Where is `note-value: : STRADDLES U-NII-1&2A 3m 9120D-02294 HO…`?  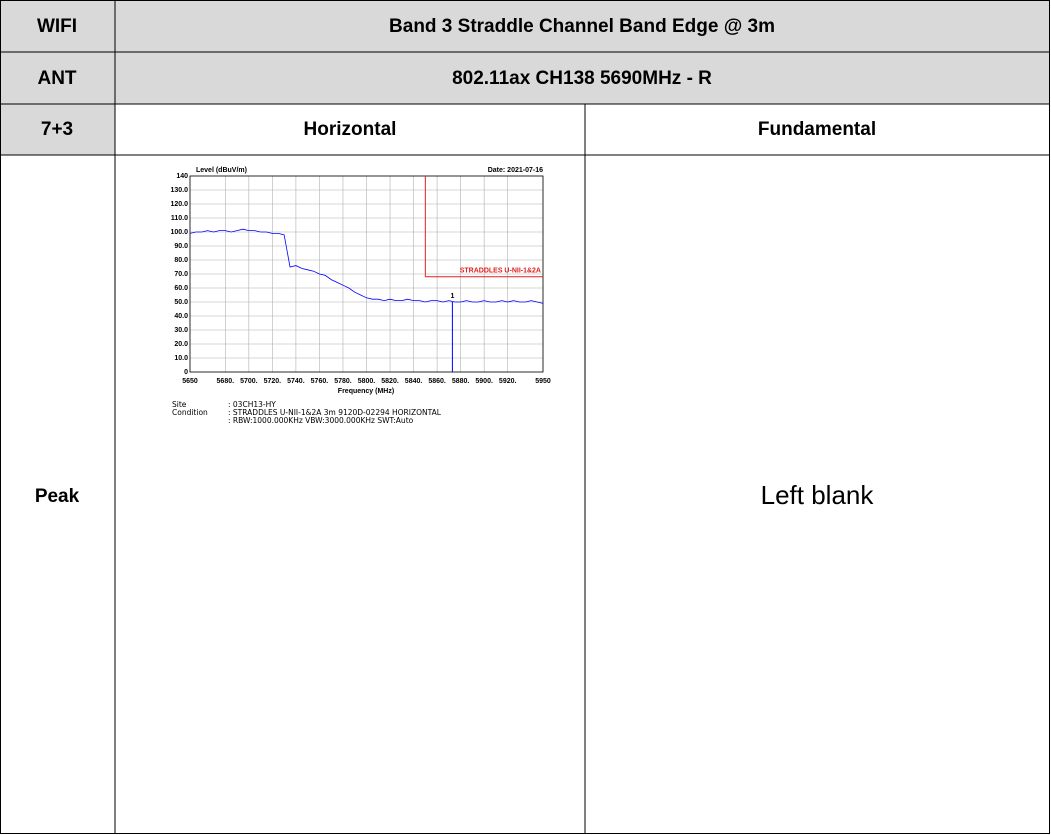 note-value: : STRADDLES U-NII-1&2A 3m 9120D-02294 HO… is located at coordinates (335, 412).